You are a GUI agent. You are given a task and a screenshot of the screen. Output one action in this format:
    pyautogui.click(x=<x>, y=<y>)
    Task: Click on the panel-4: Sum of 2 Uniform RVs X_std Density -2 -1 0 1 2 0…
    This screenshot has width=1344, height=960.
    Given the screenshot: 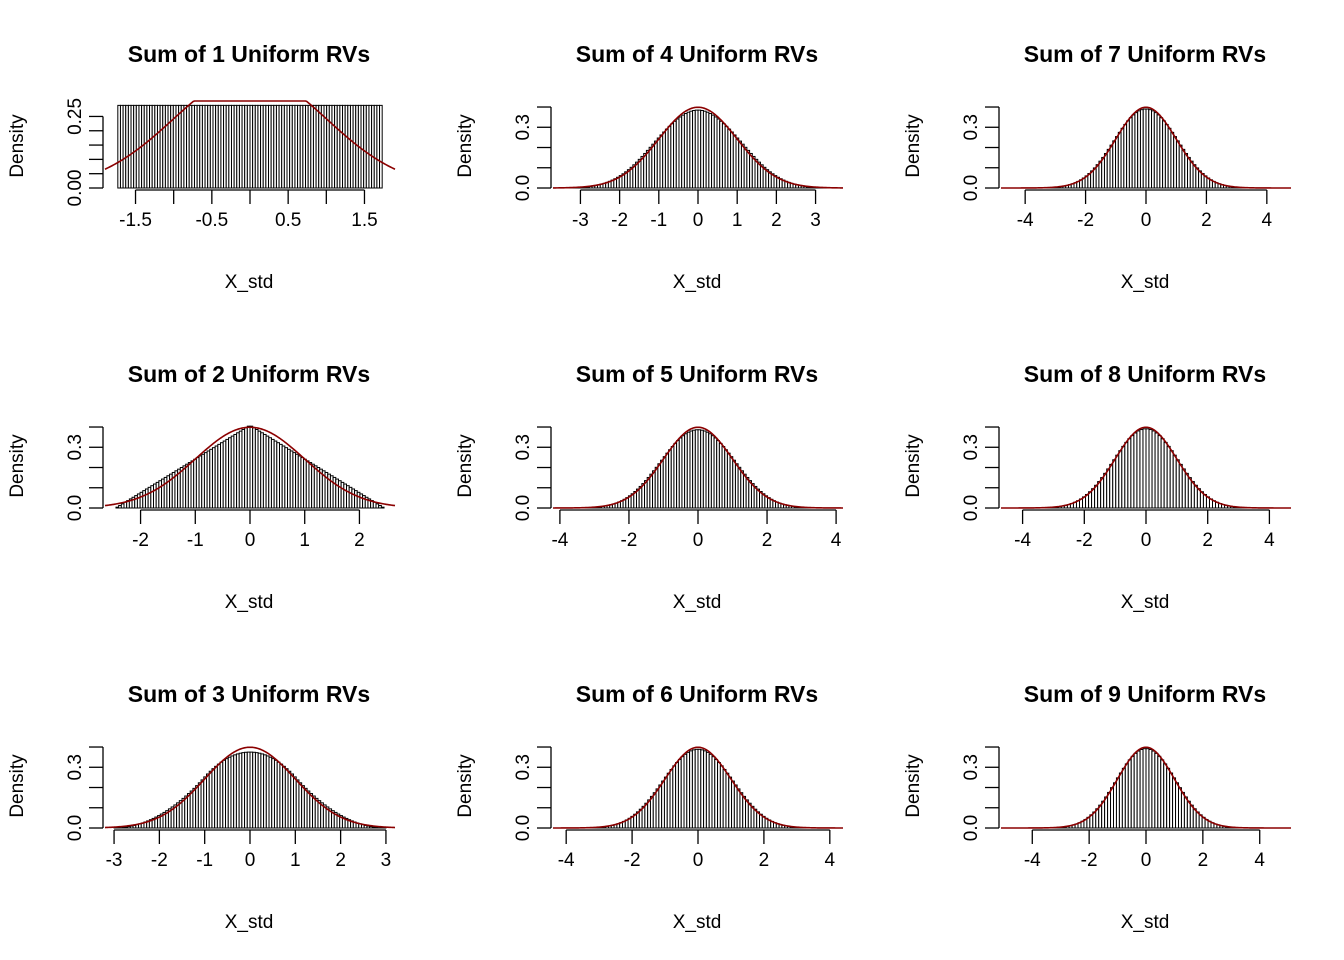 What is the action you would take?
    pyautogui.click(x=201, y=487)
    